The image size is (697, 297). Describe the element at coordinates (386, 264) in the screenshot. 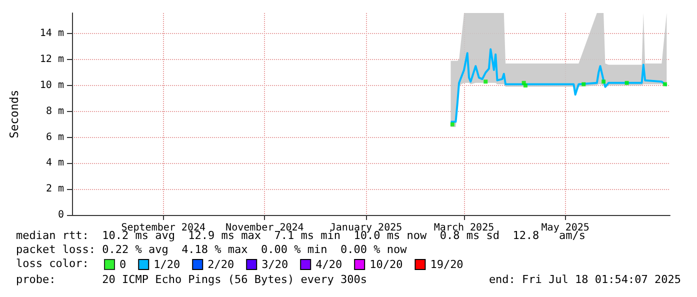

I see `legend-label: 10/20` at that location.